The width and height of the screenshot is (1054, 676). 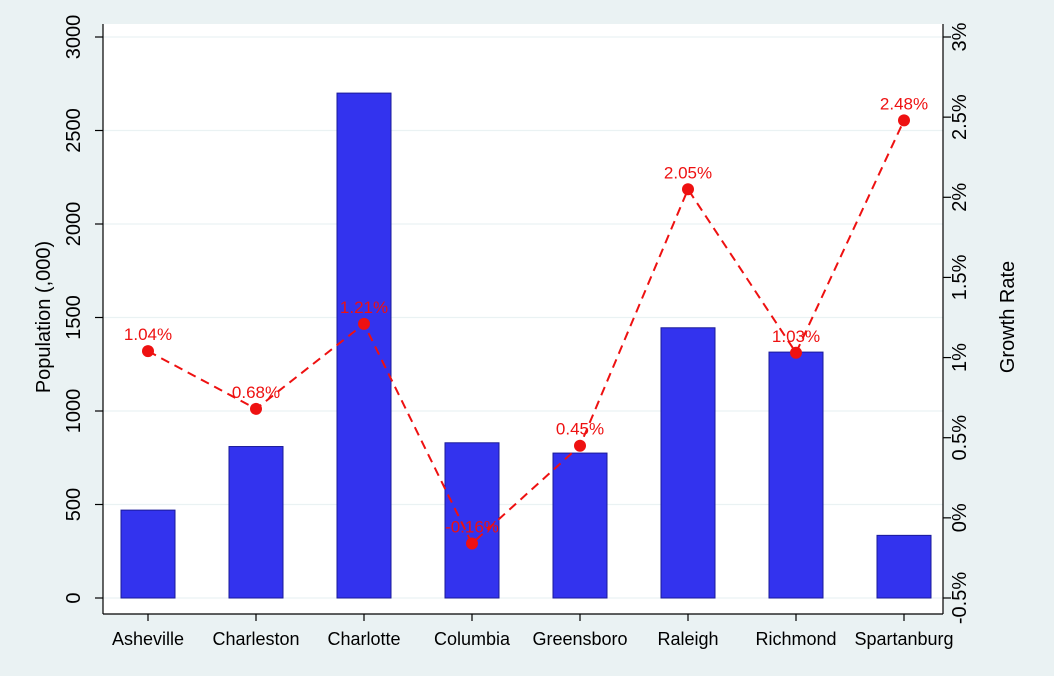 I want to click on x-tick-label-4: Greensboro, so click(x=579, y=639).